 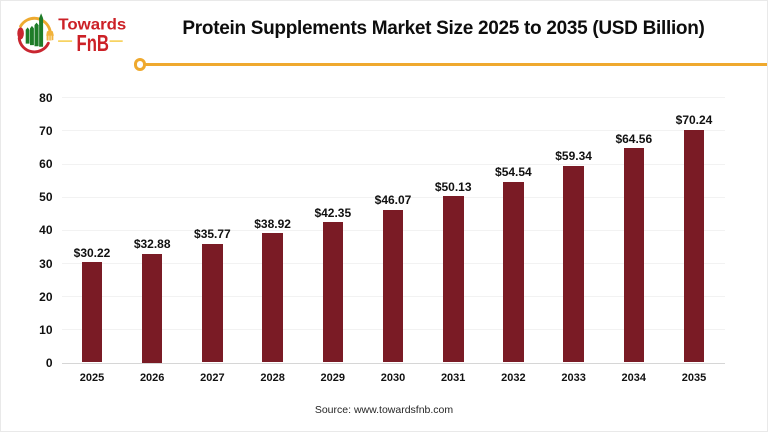 What do you see at coordinates (93, 43) in the screenshot?
I see `svg-text: FnB` at bounding box center [93, 43].